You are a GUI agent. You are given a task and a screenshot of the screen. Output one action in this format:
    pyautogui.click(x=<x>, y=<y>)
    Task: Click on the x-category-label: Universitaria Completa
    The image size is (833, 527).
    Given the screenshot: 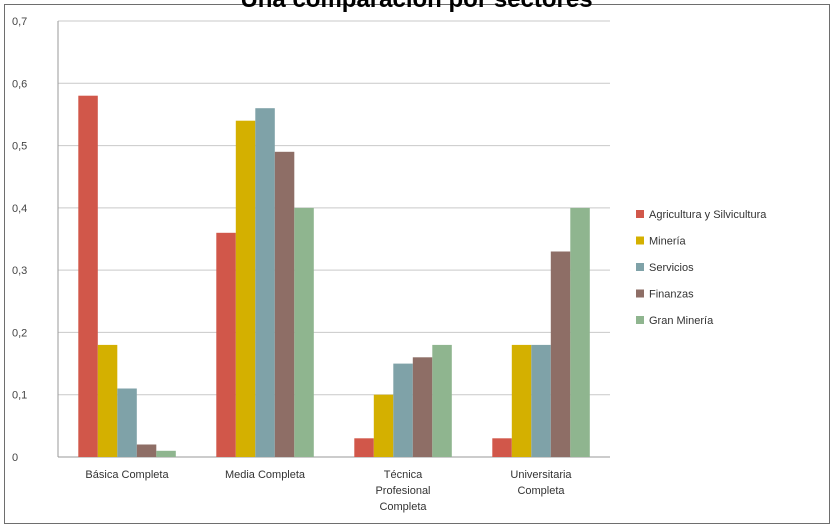 What is the action you would take?
    pyautogui.click(x=541, y=483)
    